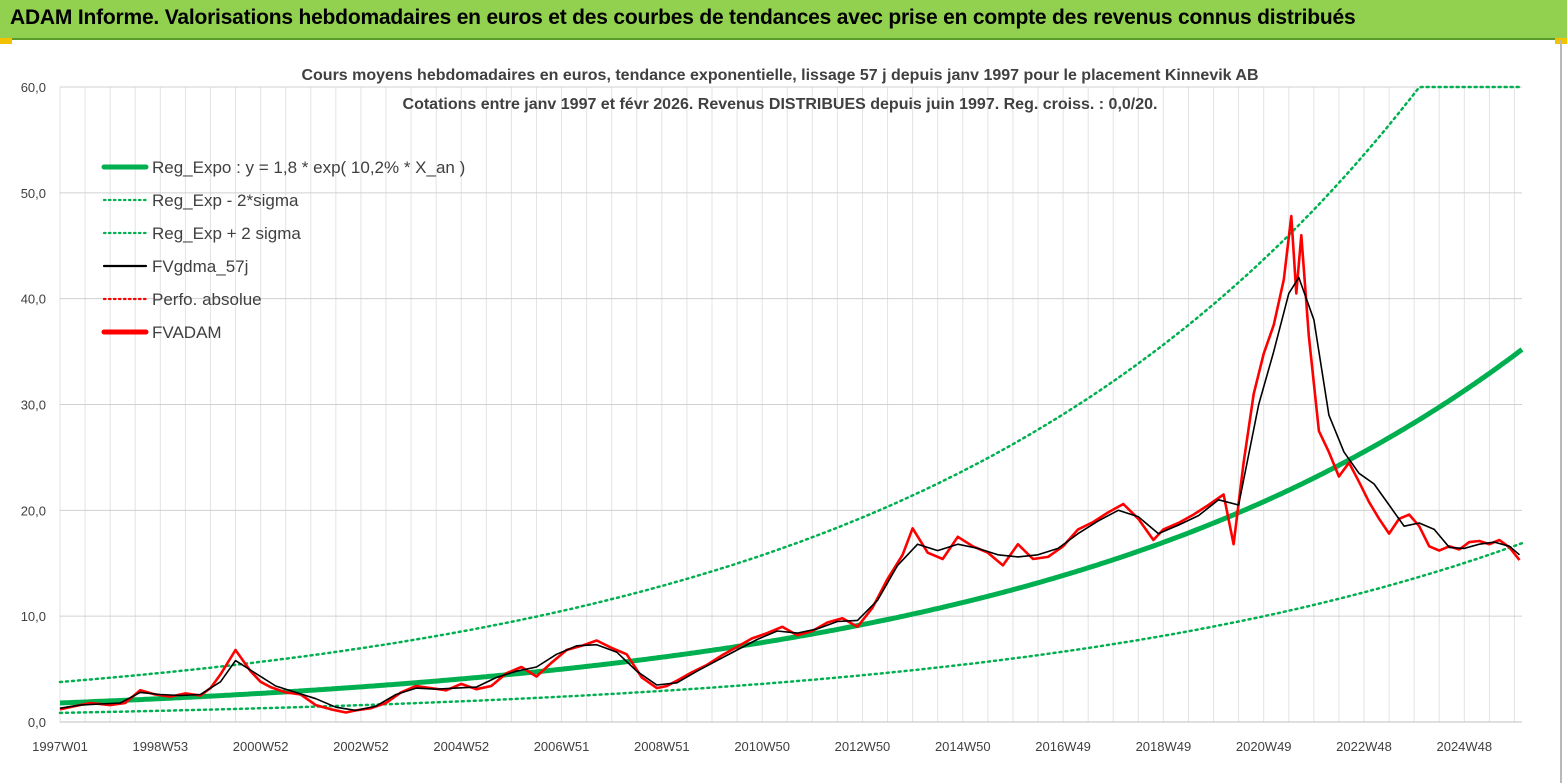 The width and height of the screenshot is (1567, 783). What do you see at coordinates (963, 746) in the screenshot?
I see `x-tick-label: 2014W50` at bounding box center [963, 746].